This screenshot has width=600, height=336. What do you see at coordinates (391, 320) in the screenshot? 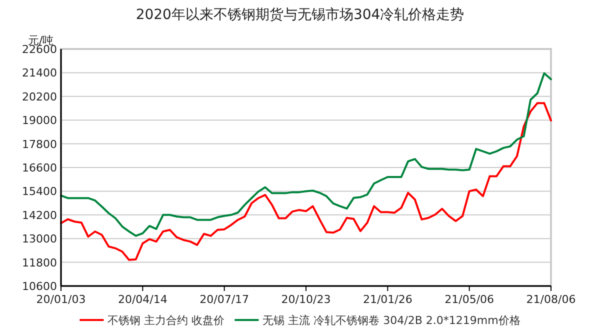
I see `legend-label: 无锡 主流 冷轧不锈钢卷 304/2B 2.0*1219mm价格` at bounding box center [391, 320].